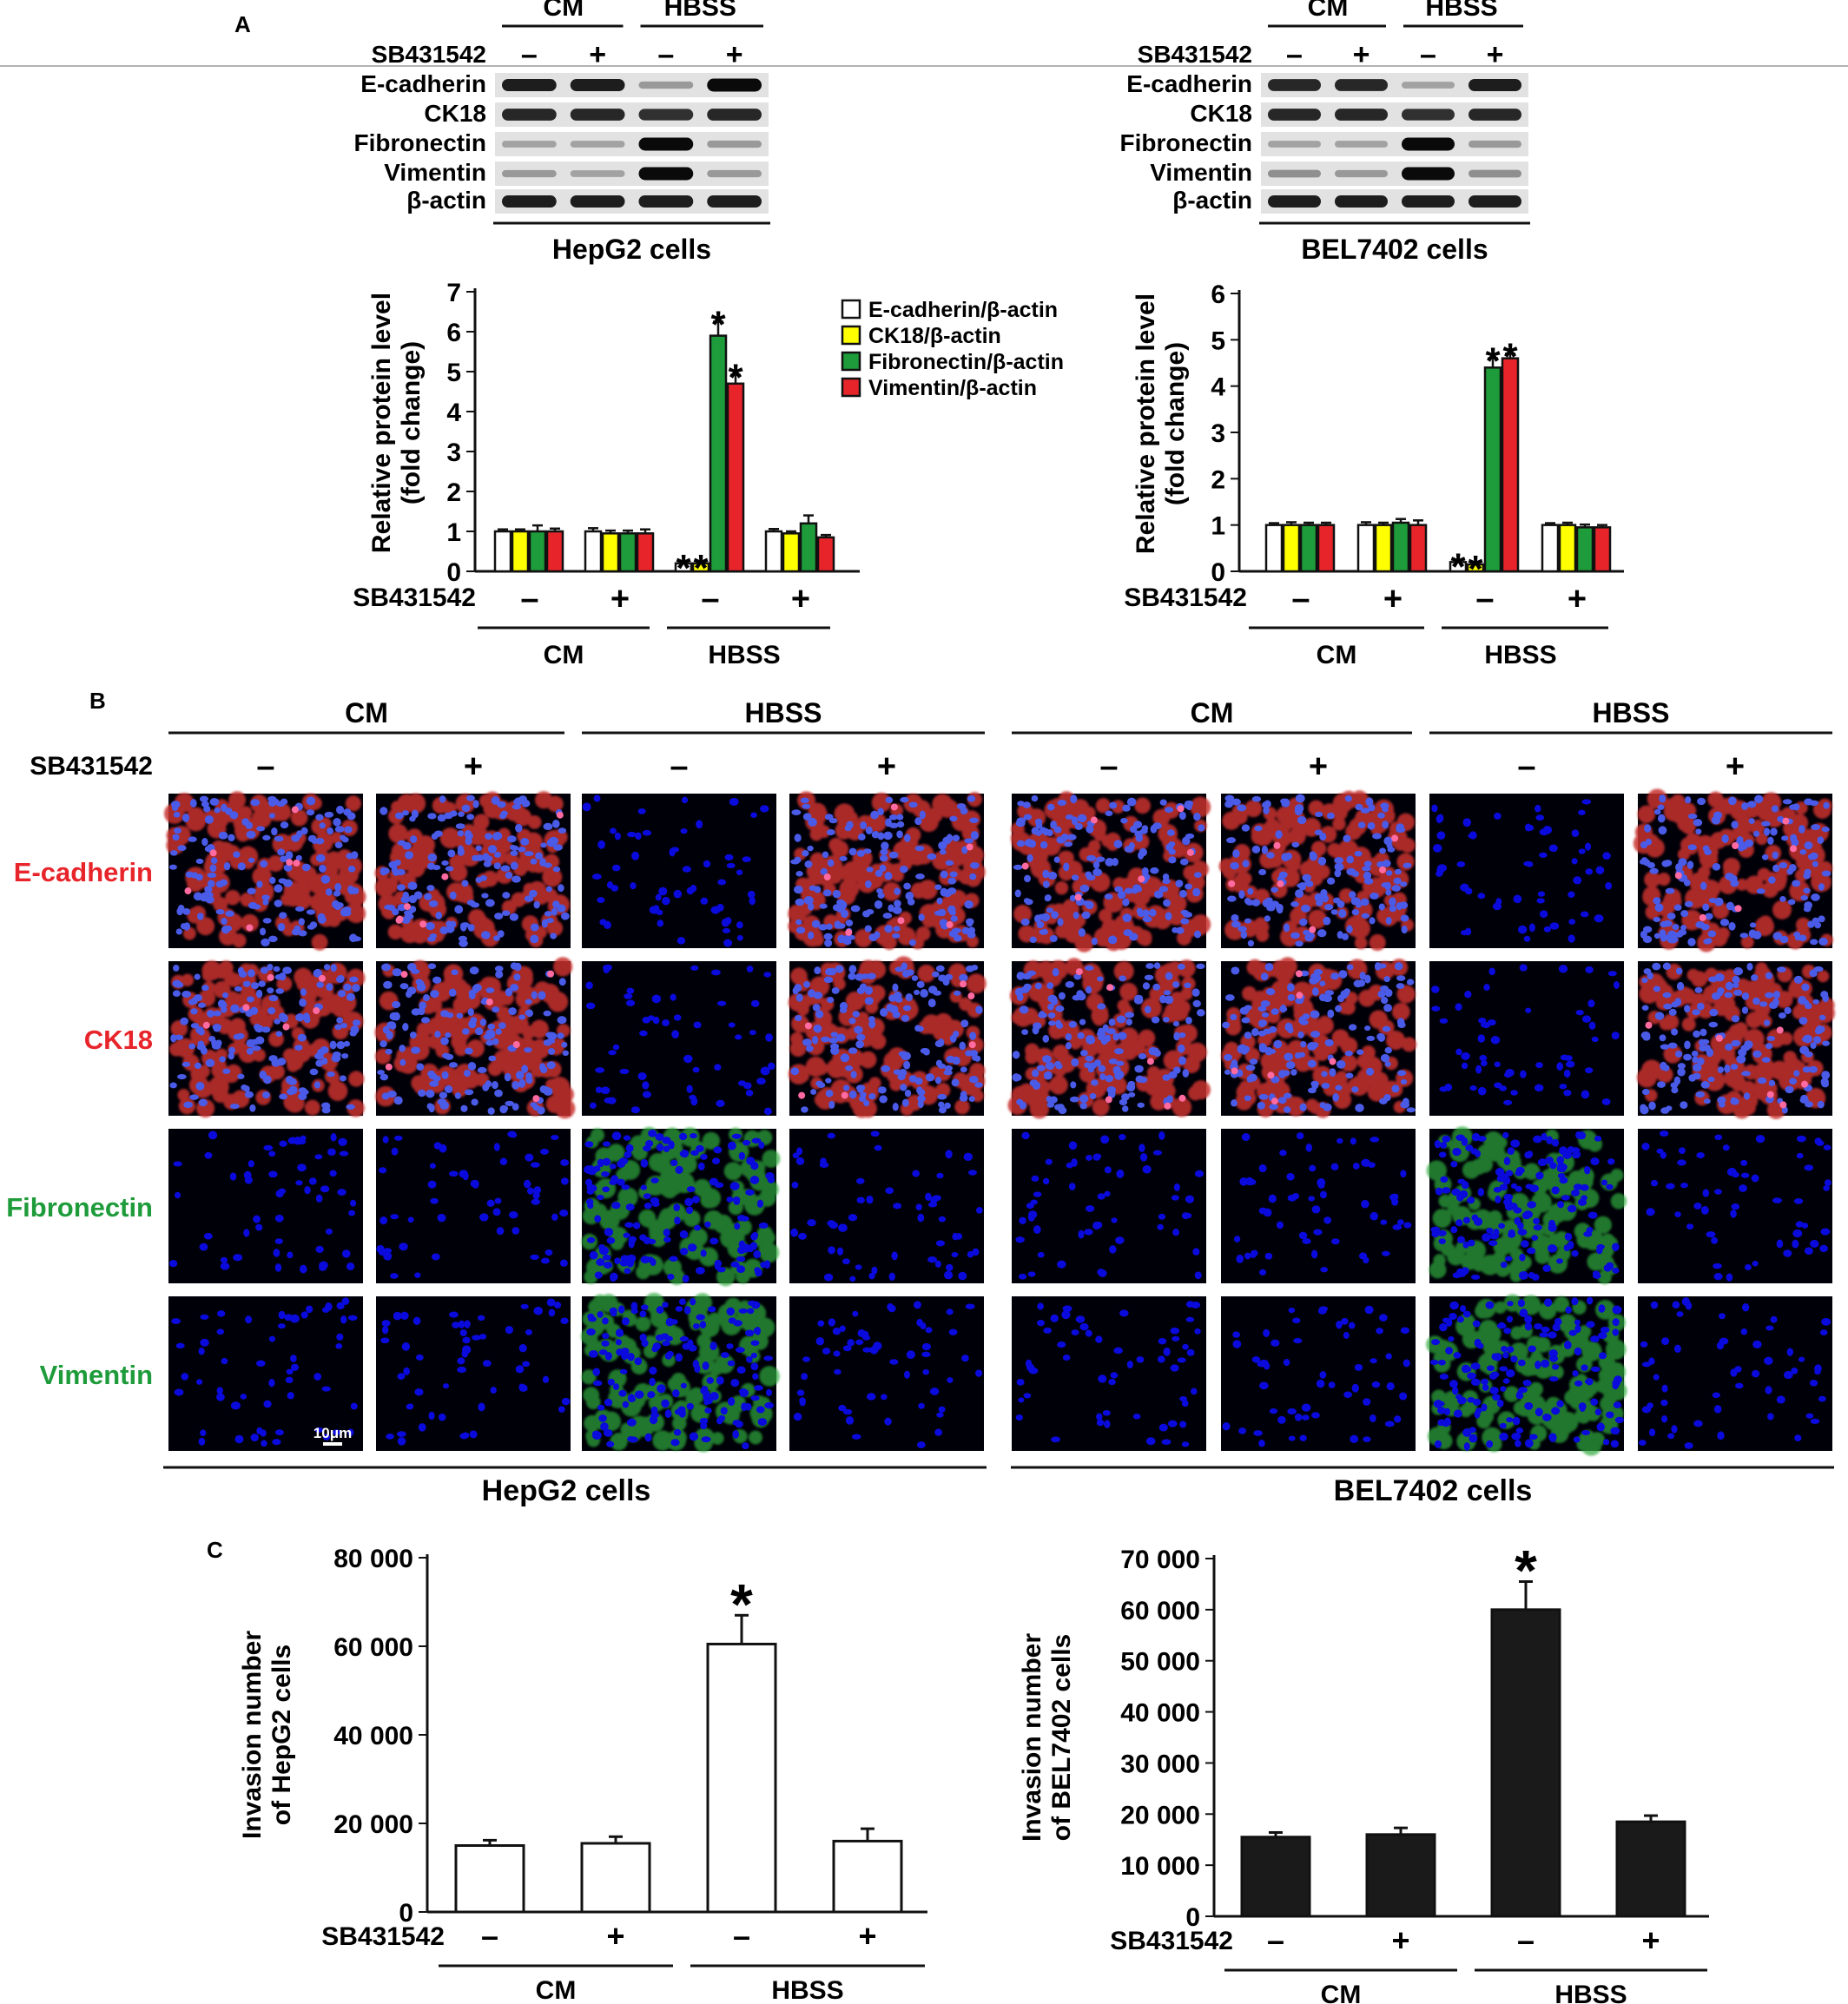 Image resolution: width=1848 pixels, height=2004 pixels. What do you see at coordinates (555, 551) in the screenshot?
I see `bar` at bounding box center [555, 551].